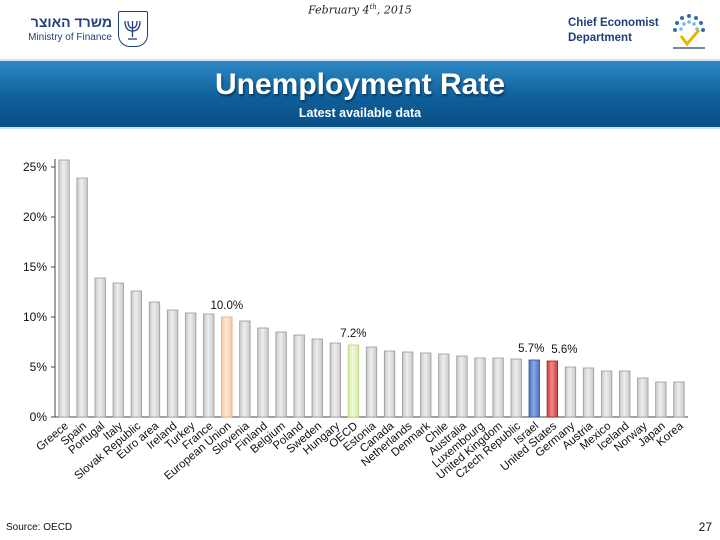 The height and width of the screenshot is (540, 720). I want to click on bar-european-union, so click(227, 367).